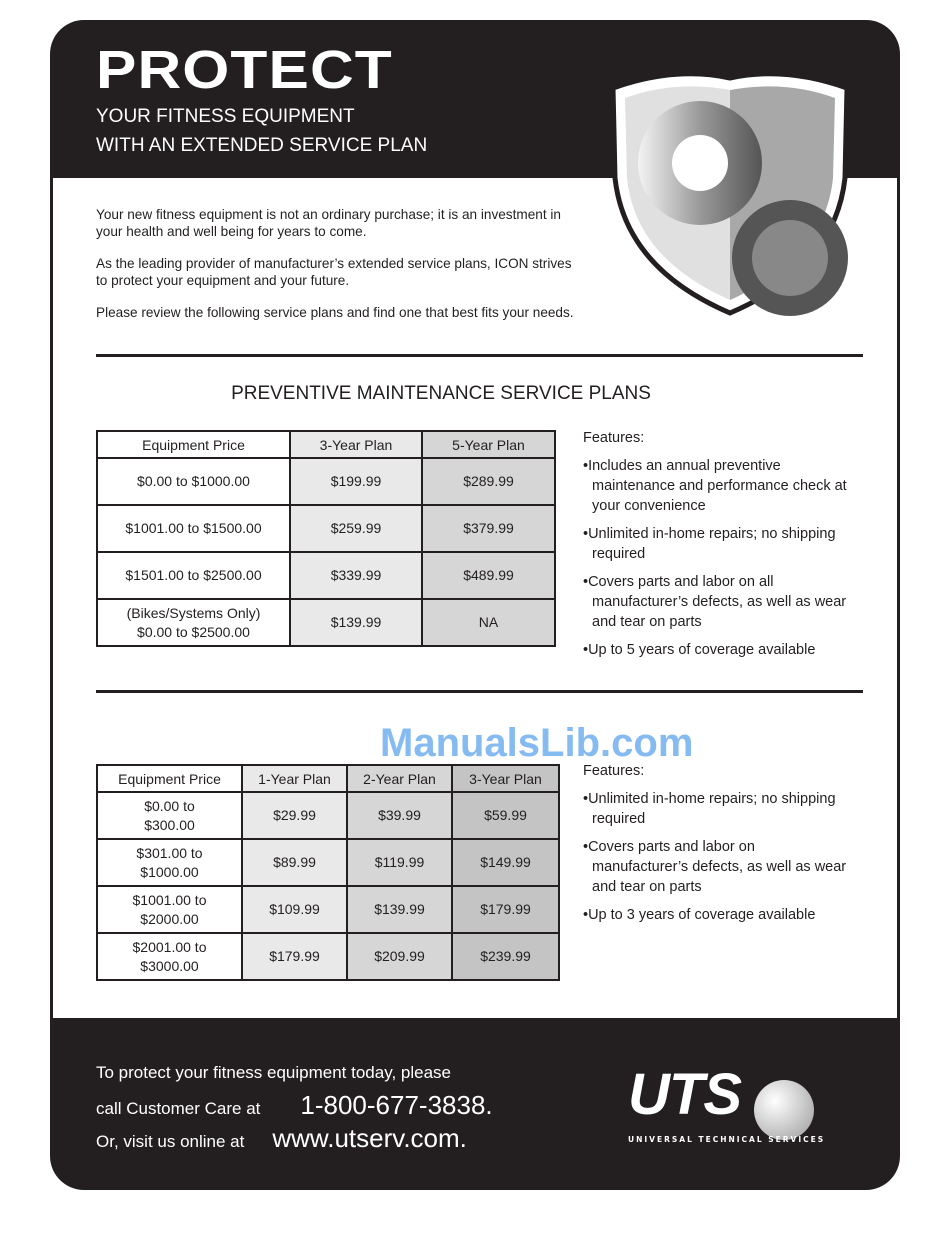  Describe the element at coordinates (399, 862) in the screenshot. I see `table-cell: $119.99` at that location.